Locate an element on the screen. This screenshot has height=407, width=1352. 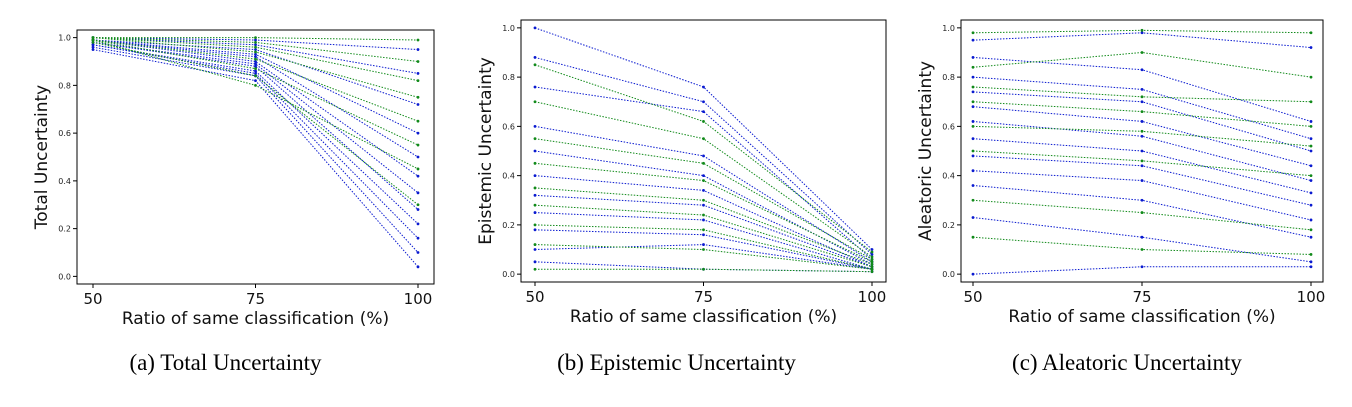
y-tick-label: 0.2 is located at coordinates (948, 225).